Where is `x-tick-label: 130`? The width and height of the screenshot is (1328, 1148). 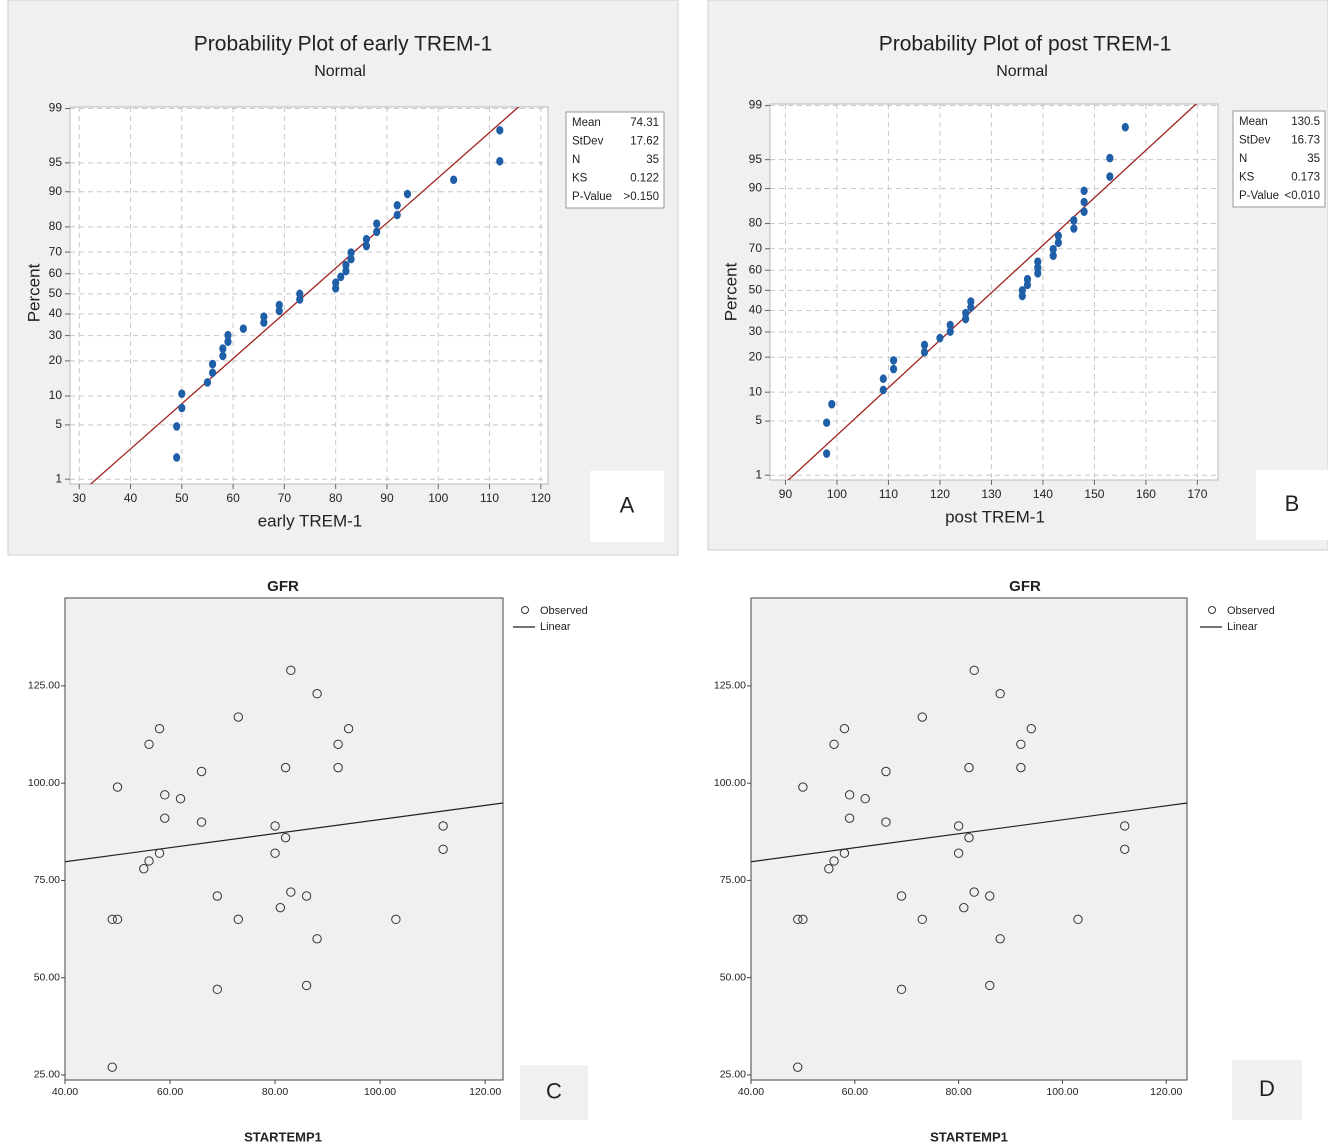 x-tick-label: 130 is located at coordinates (991, 494).